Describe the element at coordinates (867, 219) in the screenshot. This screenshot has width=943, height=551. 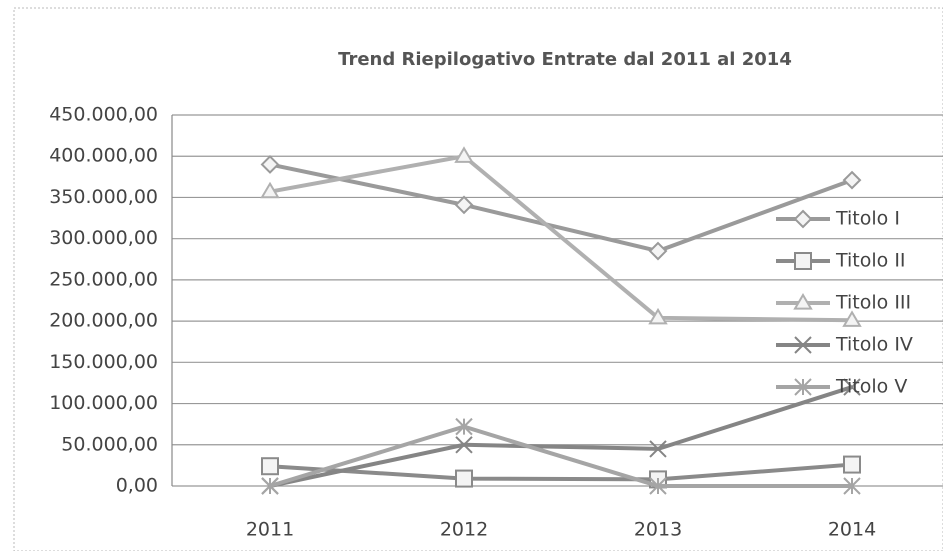
I see `legend-label: Titolo I` at that location.